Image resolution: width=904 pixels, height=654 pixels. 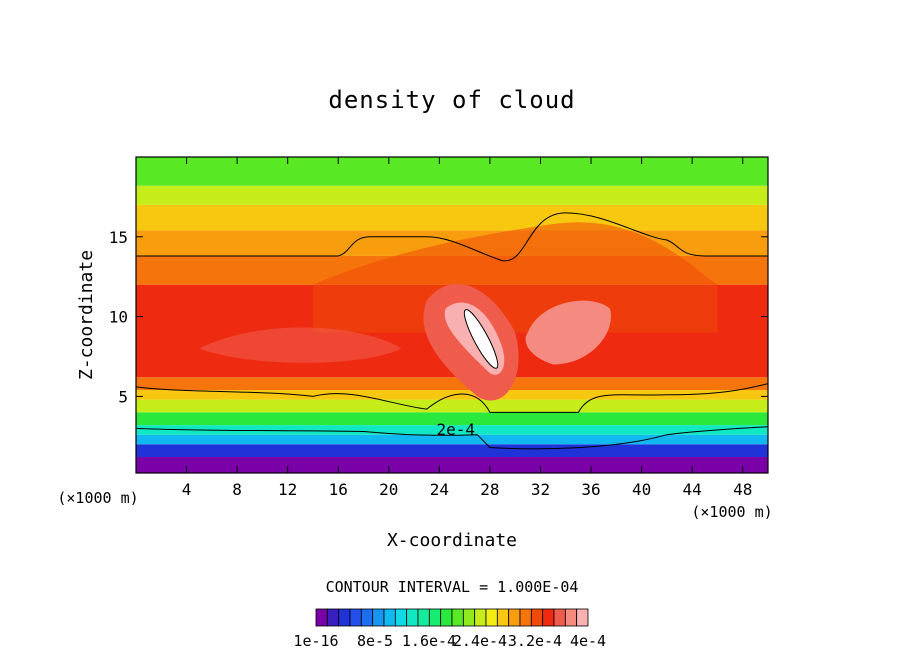 I want to click on colorbar-tick-label: 1e-16, so click(x=315, y=641).